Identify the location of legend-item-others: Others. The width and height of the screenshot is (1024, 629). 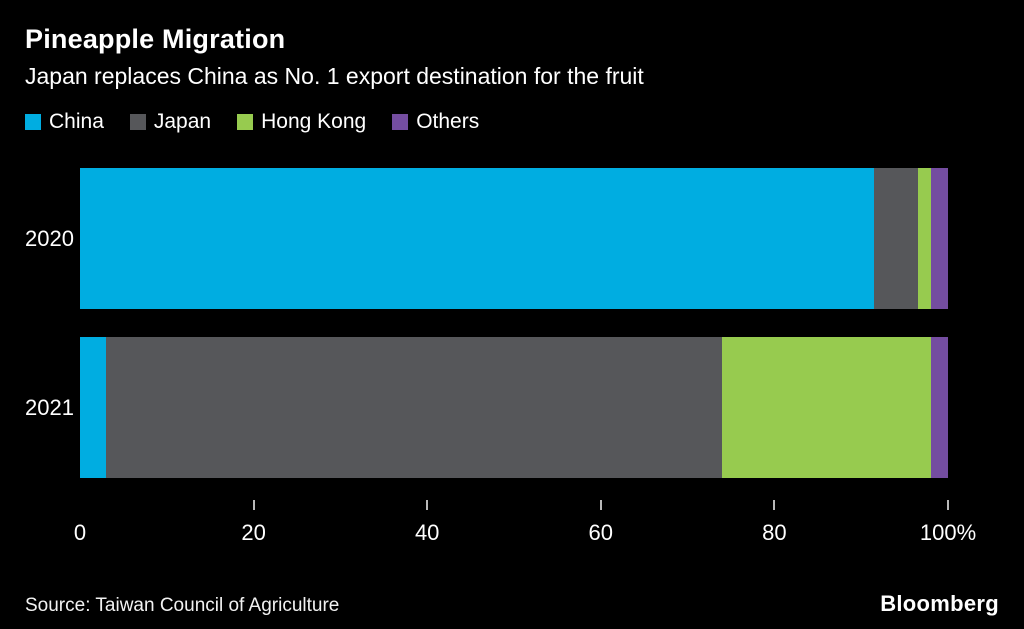
(435, 122).